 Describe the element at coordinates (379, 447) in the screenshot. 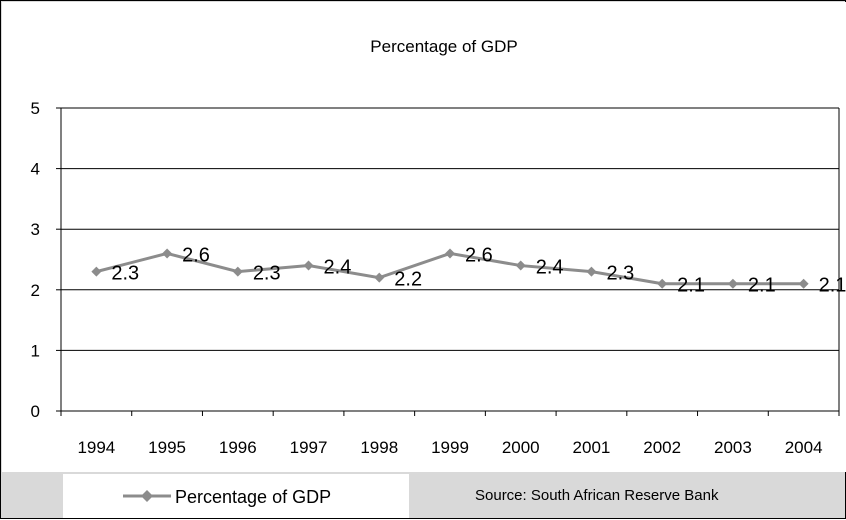

I see `x-tick-label: 1998` at that location.